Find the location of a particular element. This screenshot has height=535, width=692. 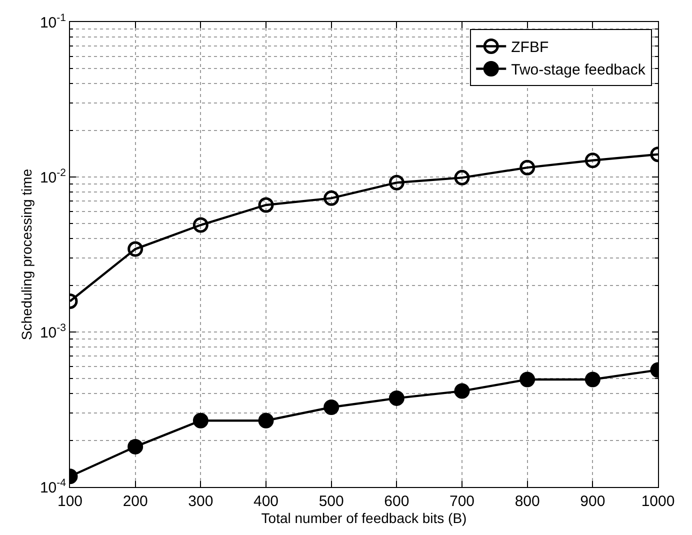

x-axis-title: Total number of feedback bits (B) is located at coordinates (364, 518).